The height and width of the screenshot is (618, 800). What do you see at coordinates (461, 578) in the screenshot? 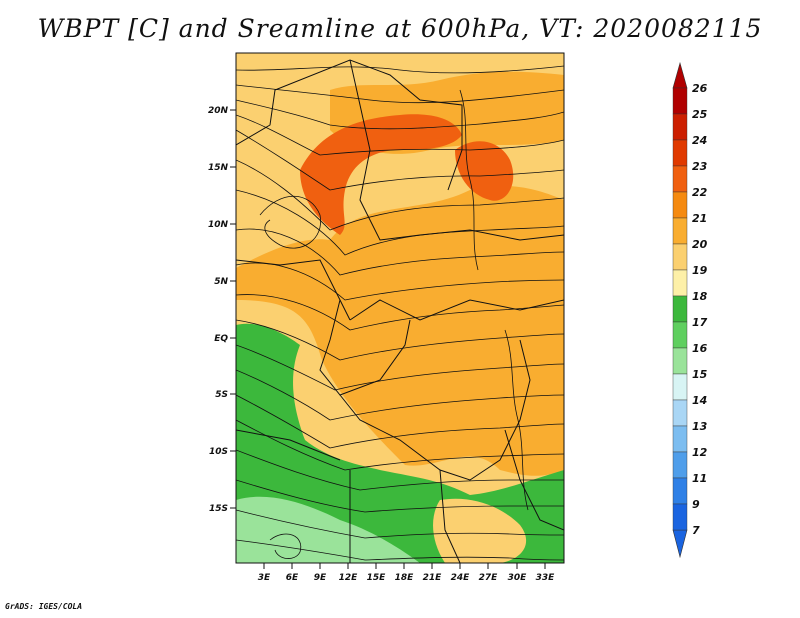
I see `lon-label-24E: 24E` at bounding box center [461, 578].